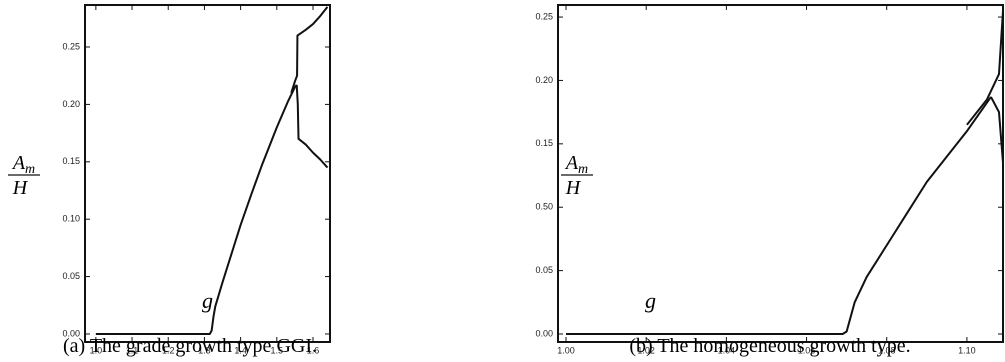  What do you see at coordinates (544, 207) in the screenshot?
I see `y-tick-label: 0.50` at bounding box center [544, 207].